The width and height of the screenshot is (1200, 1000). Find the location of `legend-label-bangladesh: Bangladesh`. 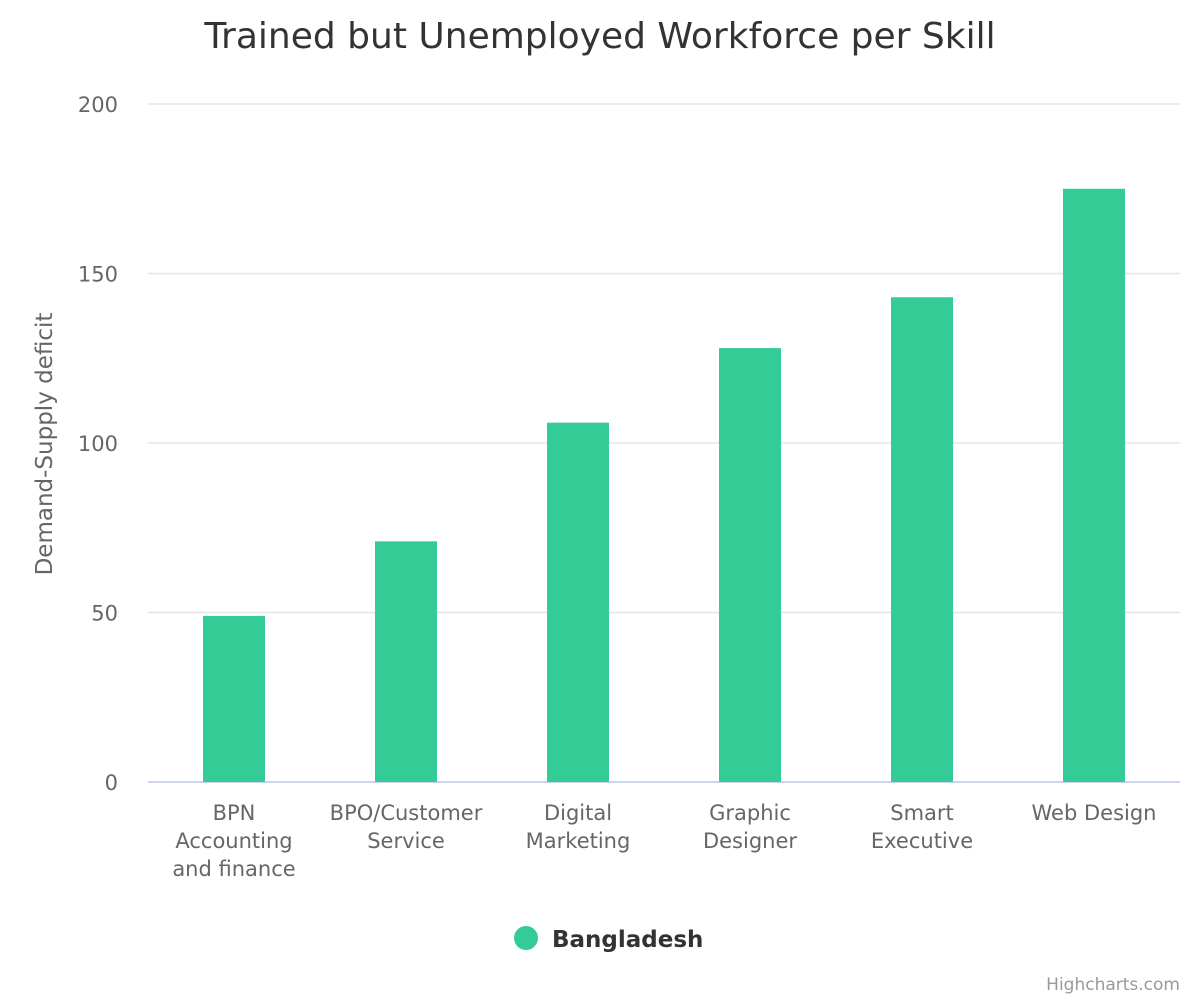

legend-label-bangladesh: Bangladesh is located at coordinates (627, 940).